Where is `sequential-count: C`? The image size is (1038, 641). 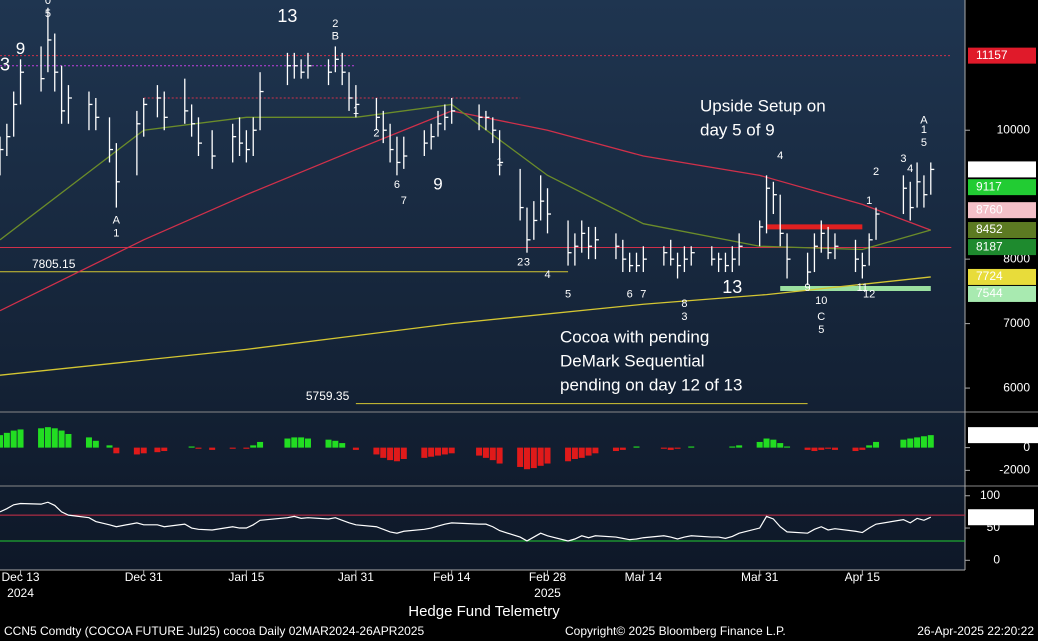 sequential-count: C is located at coordinates (821, 317).